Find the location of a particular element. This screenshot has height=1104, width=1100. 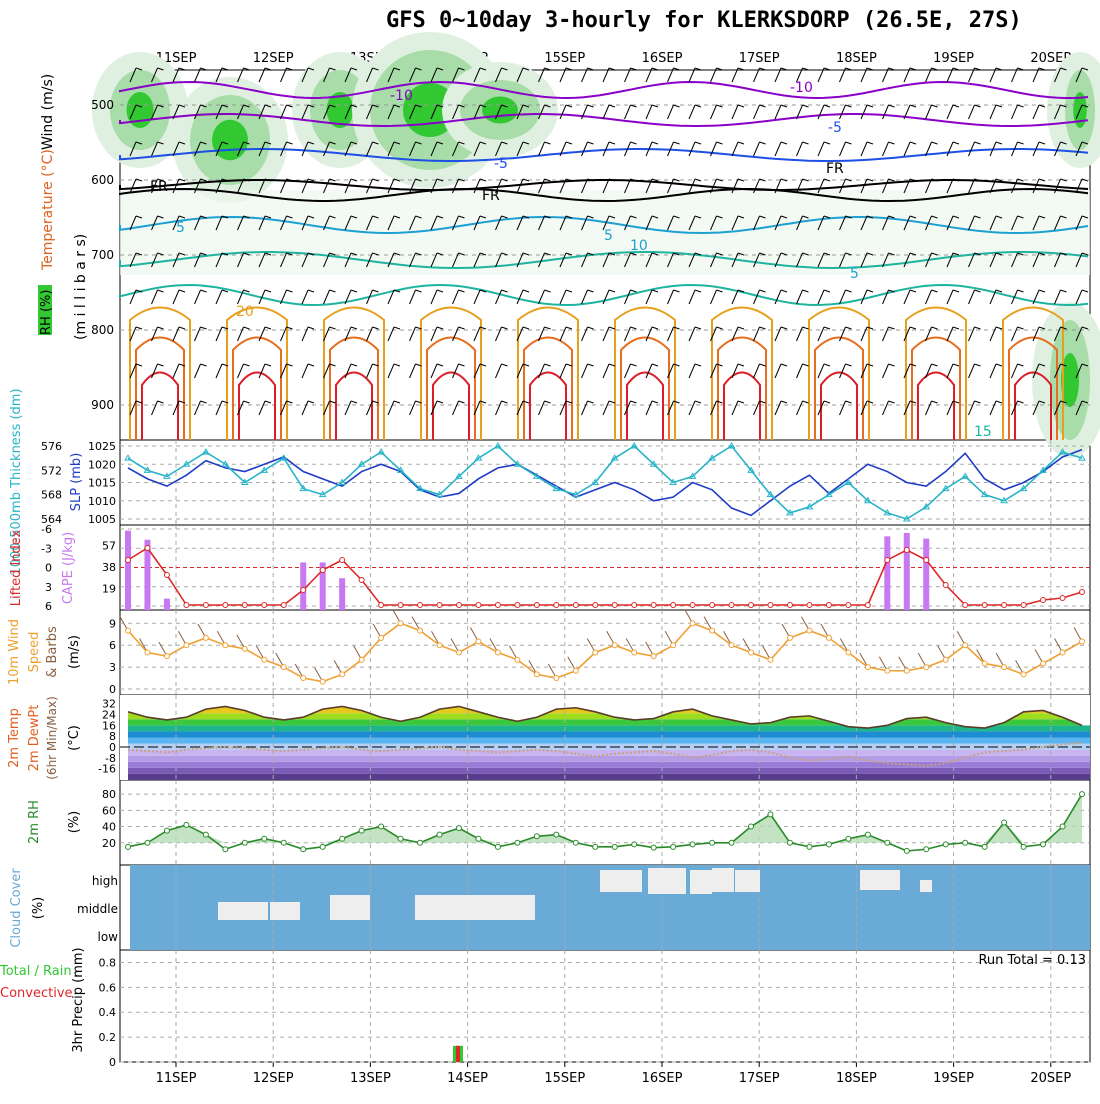

ytick-slp: 1010 is located at coordinates (102, 501).